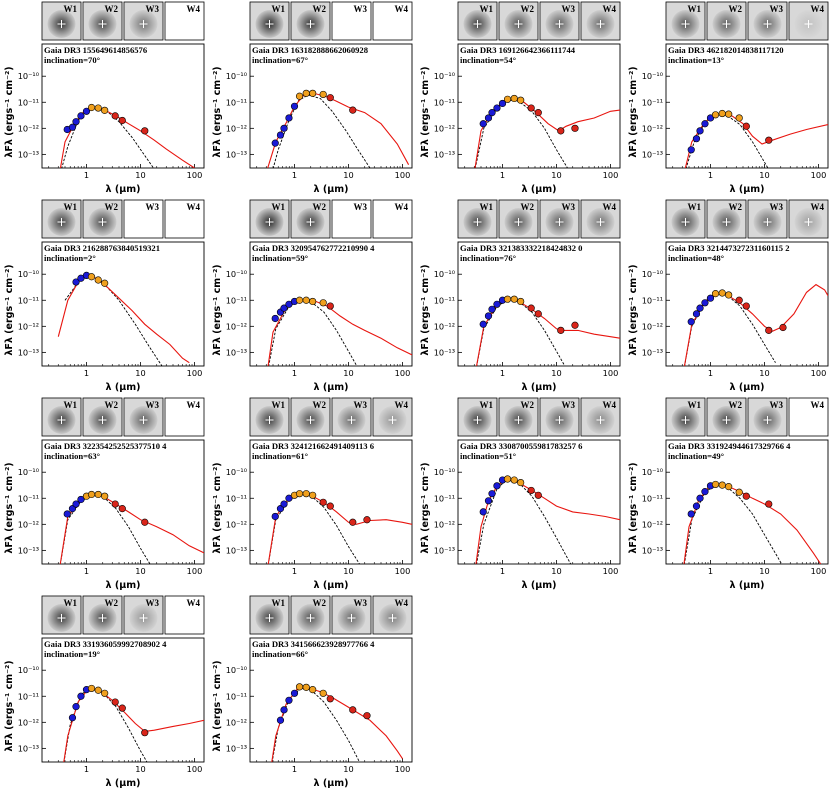 This screenshot has width=830, height=799. I want to click on source-id-label: Gaia DR3 321383332218424832 0, so click(521, 248).